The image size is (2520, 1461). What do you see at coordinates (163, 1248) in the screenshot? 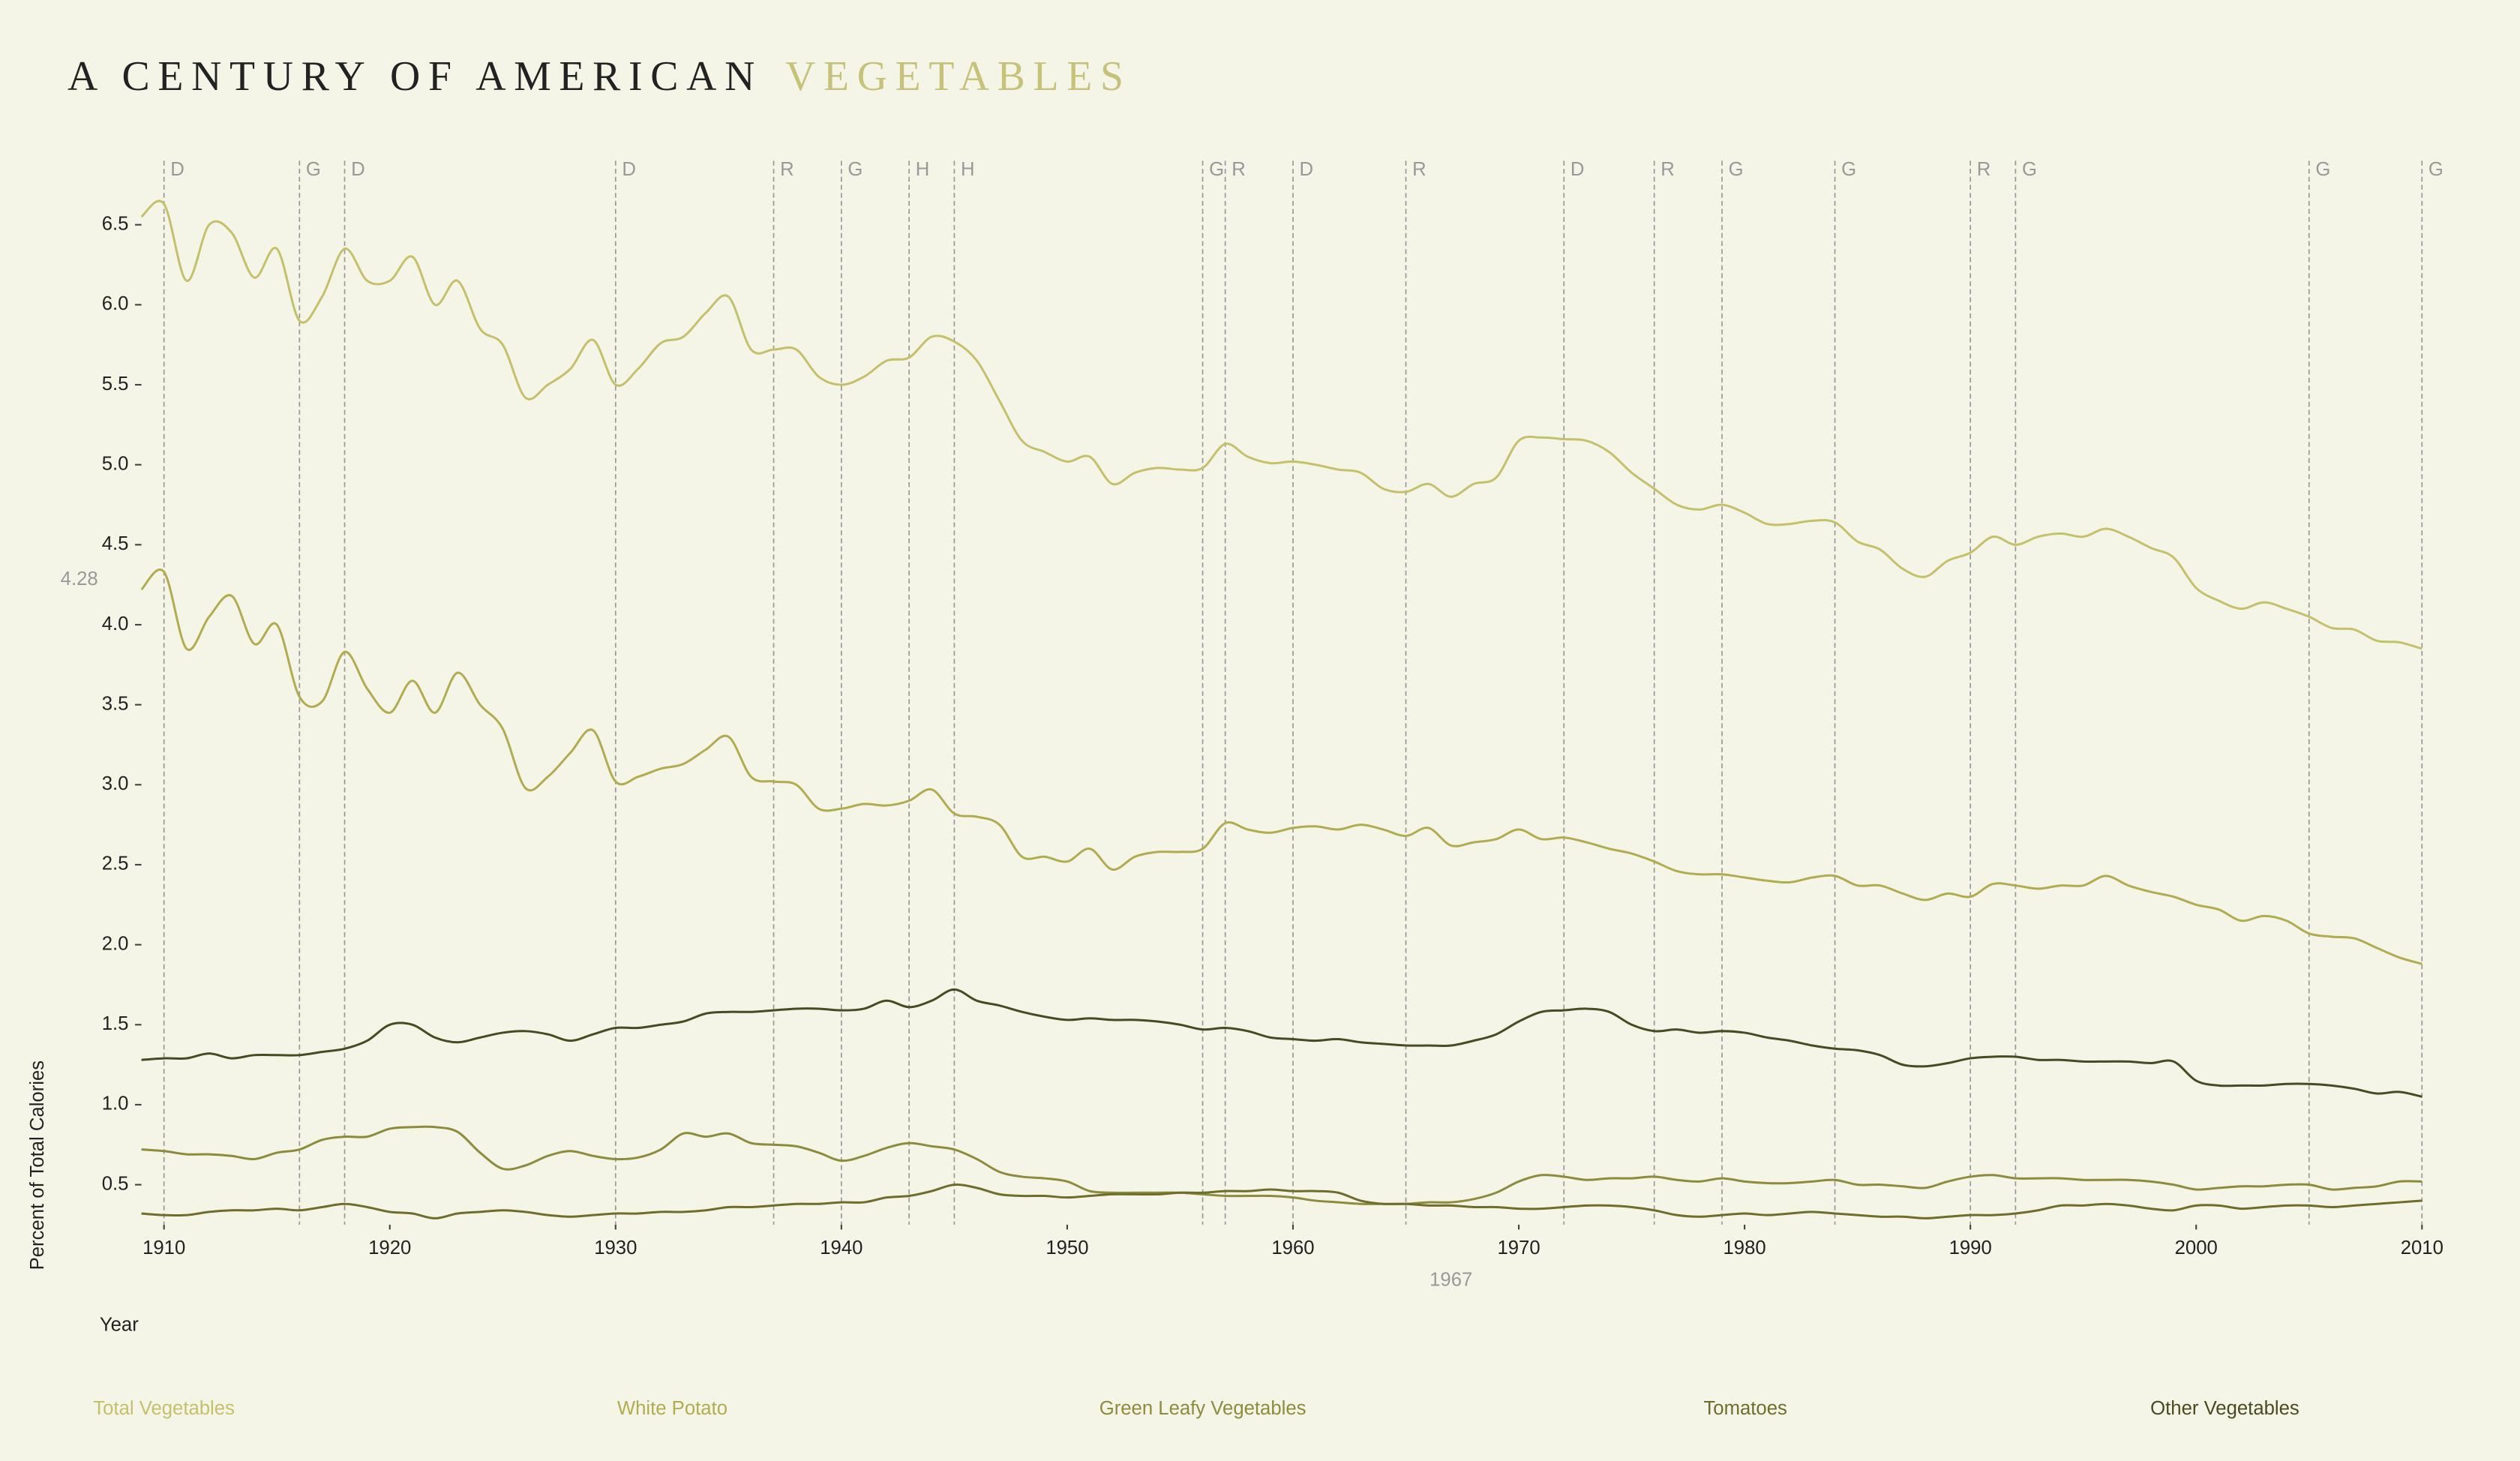
I see `x-tick-label: 1910` at bounding box center [163, 1248].